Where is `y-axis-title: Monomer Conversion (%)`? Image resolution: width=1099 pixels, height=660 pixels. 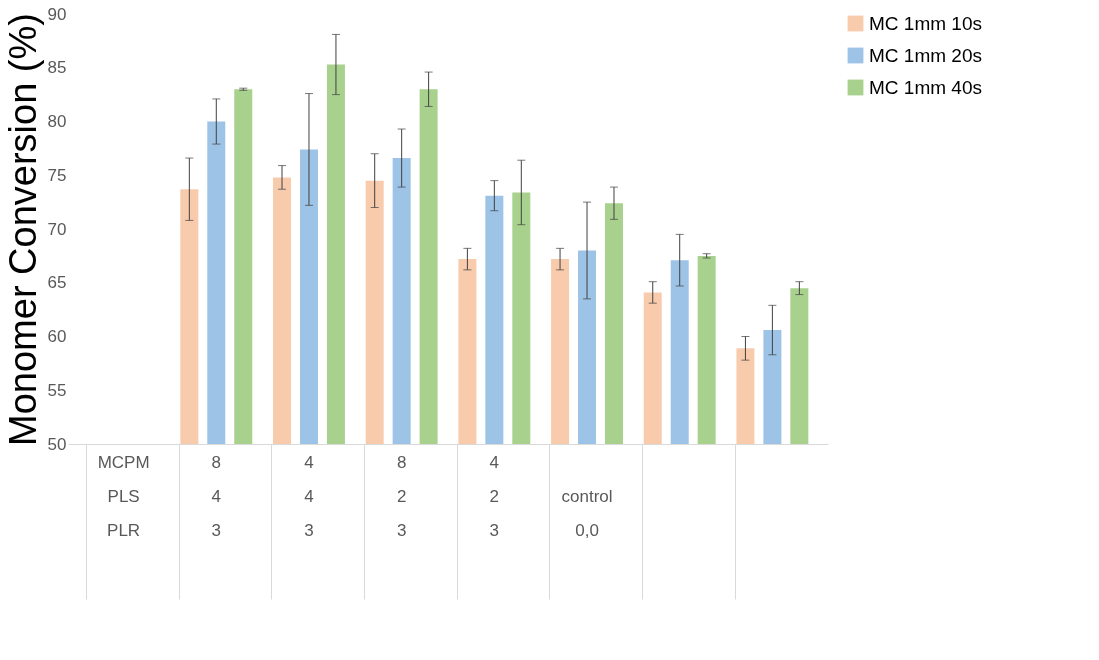
y-axis-title: Monomer Conversion (%) is located at coordinates (22, 229).